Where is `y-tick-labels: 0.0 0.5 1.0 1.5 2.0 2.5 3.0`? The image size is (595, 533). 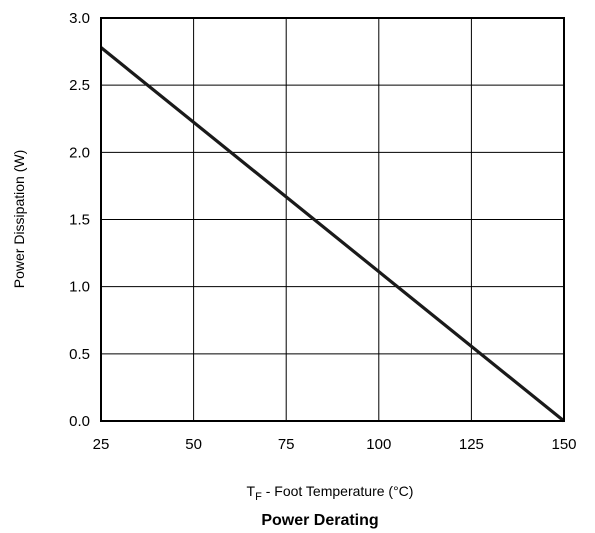
y-tick-labels: 0.0 0.5 1.0 1.5 2.0 2.5 3.0 is located at coordinates (79, 220).